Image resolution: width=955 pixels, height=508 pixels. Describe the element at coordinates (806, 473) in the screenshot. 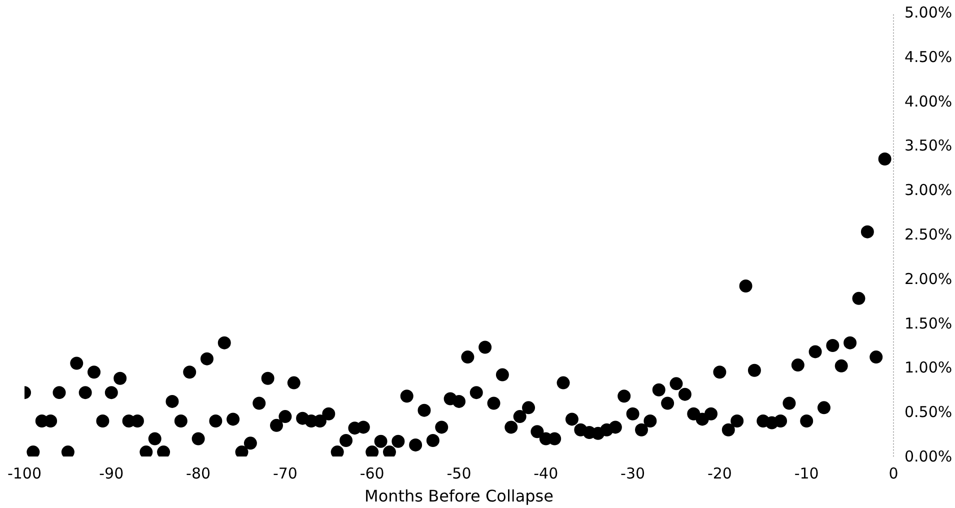

I see `x-tick-label: -10` at that location.